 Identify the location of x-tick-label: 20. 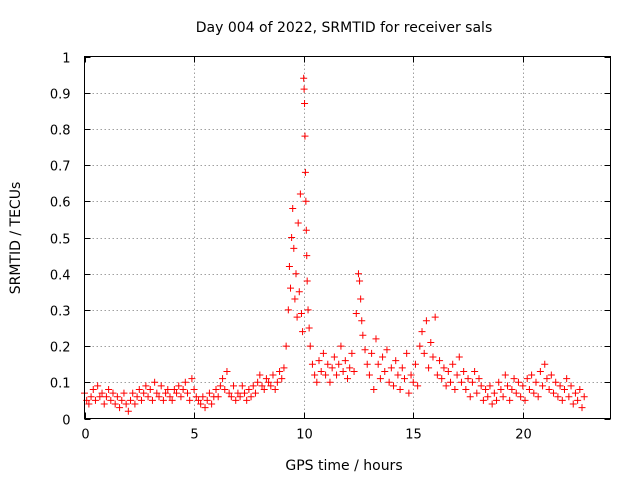
(523, 435).